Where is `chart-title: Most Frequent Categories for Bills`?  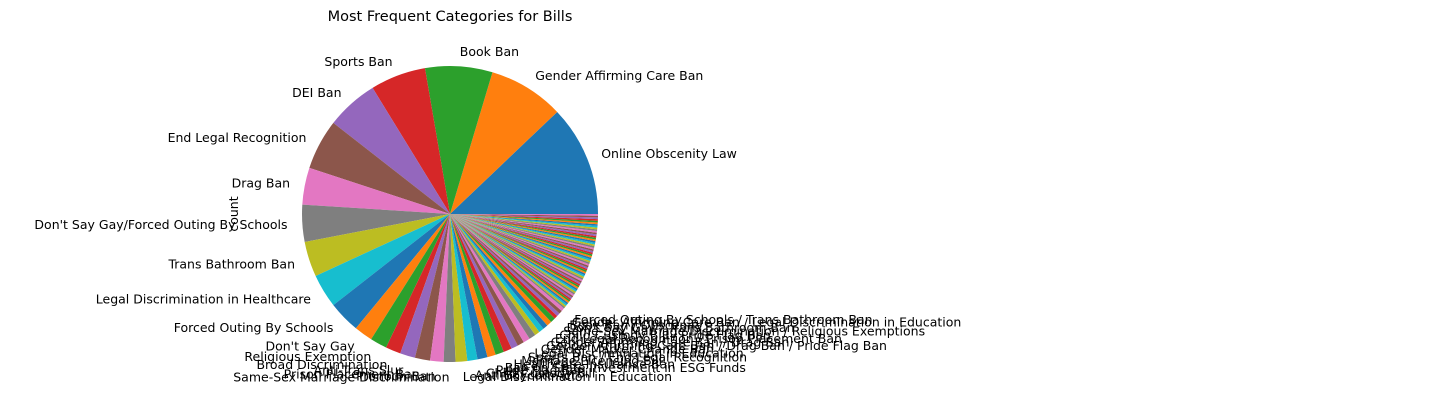
chart-title: Most Frequent Categories for Bills is located at coordinates (450, 17).